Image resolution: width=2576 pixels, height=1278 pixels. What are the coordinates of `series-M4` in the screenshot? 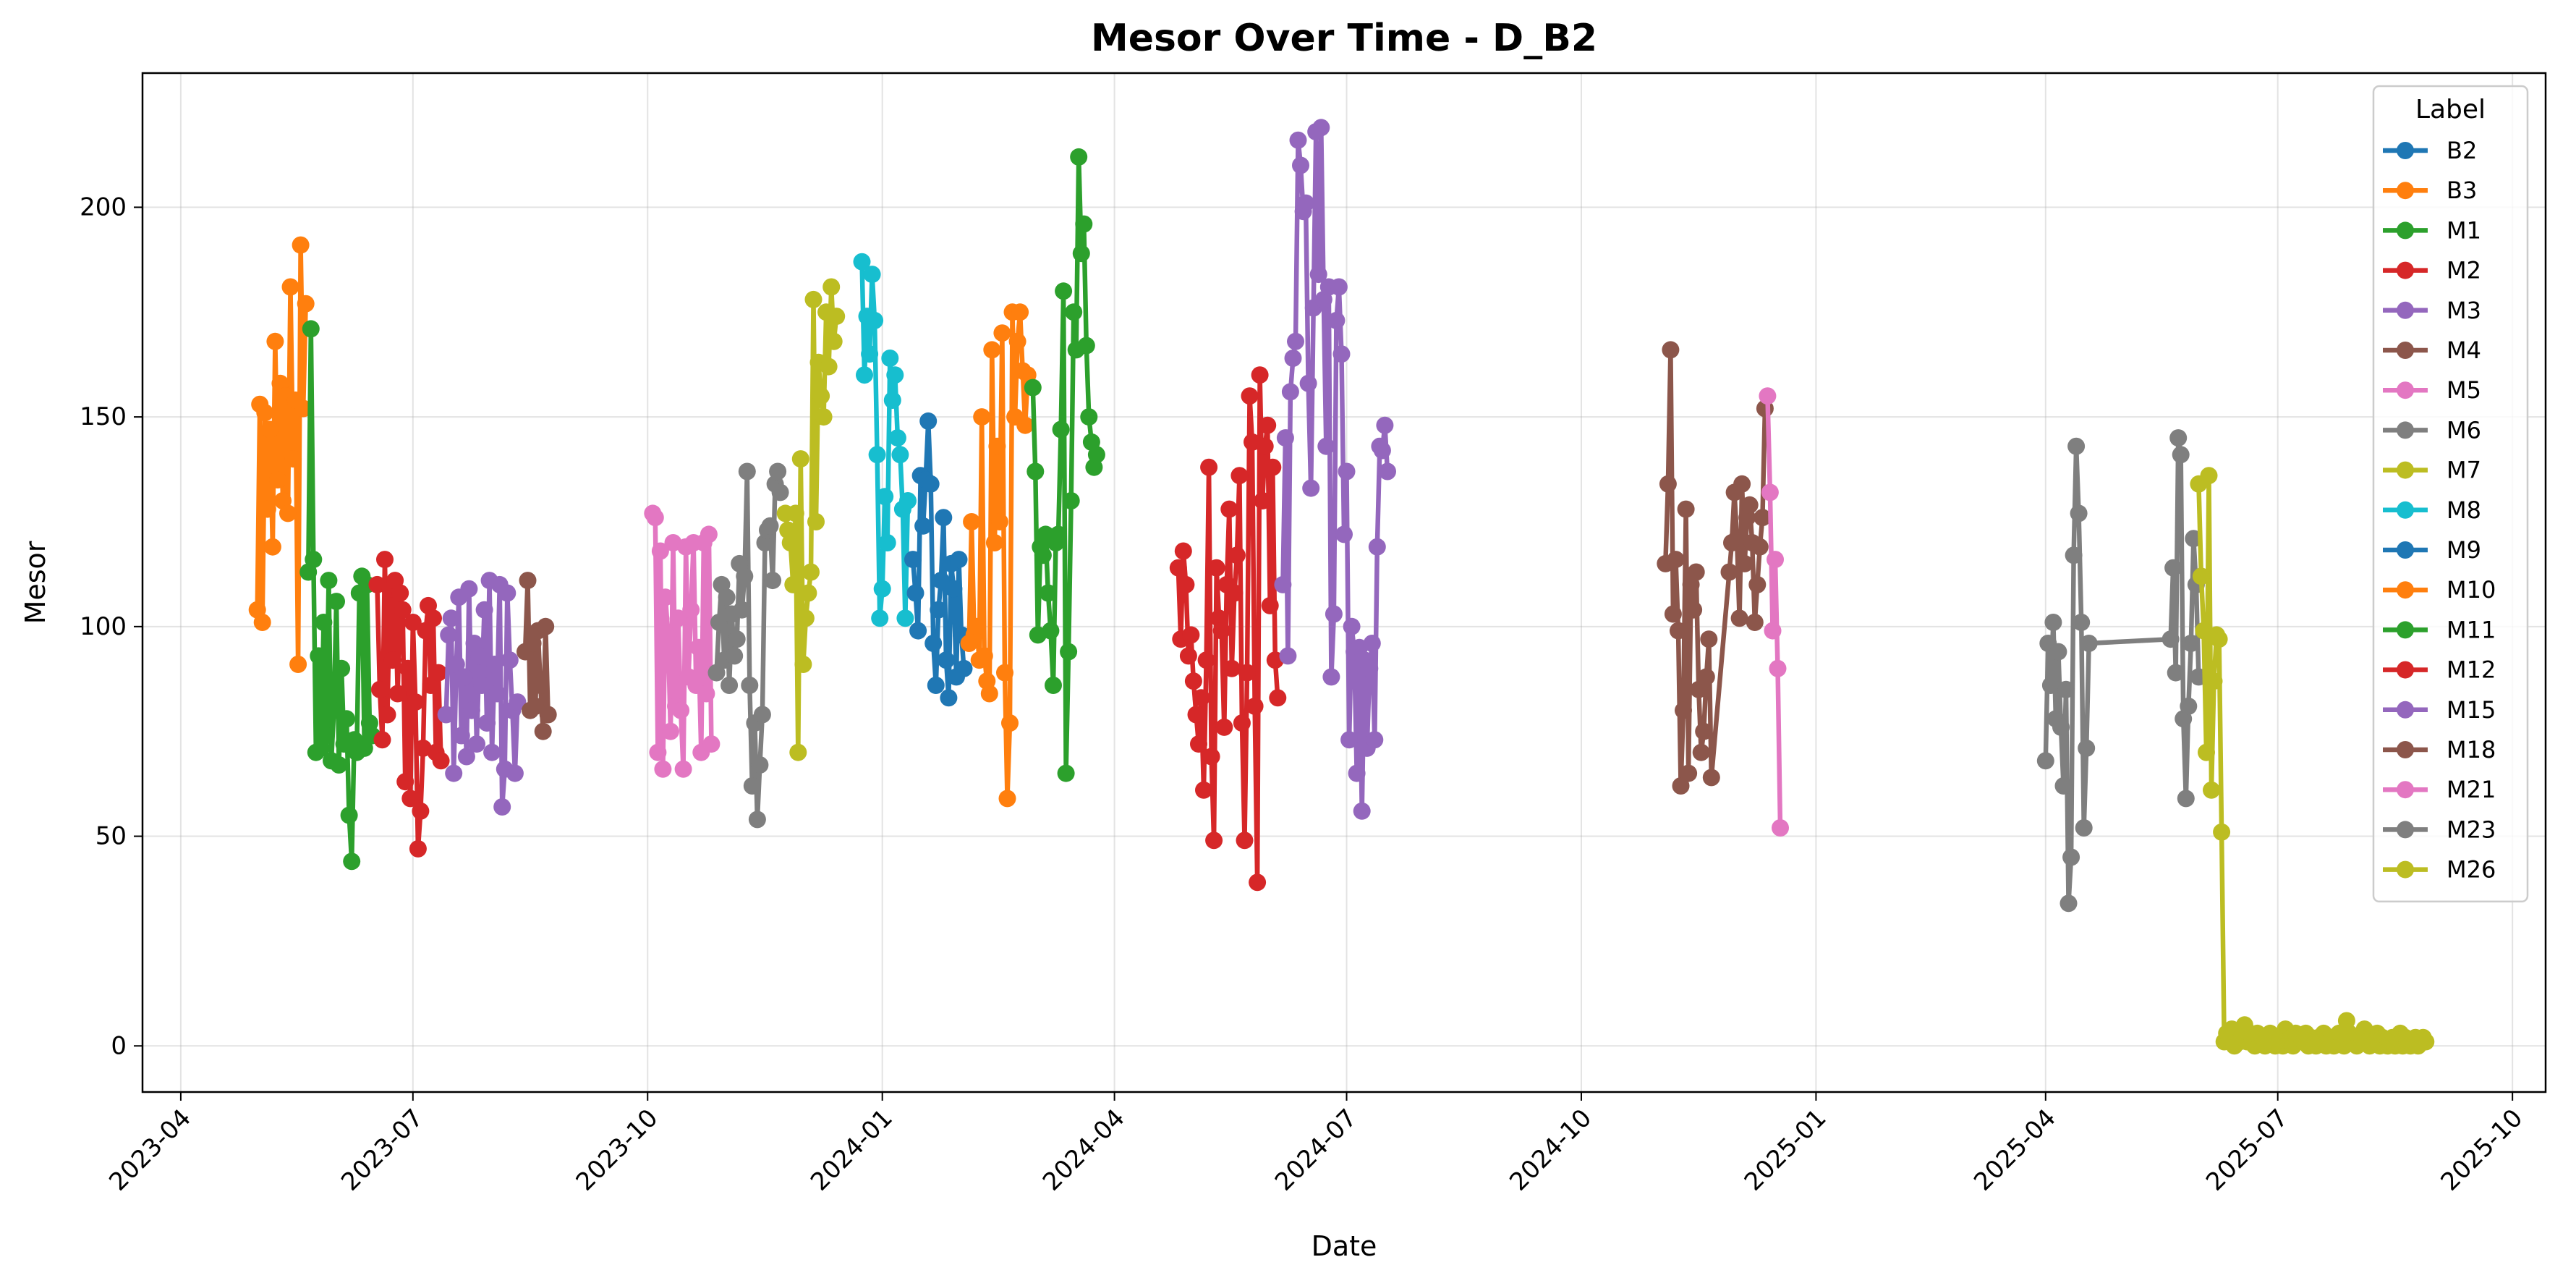 It's located at (537, 656).